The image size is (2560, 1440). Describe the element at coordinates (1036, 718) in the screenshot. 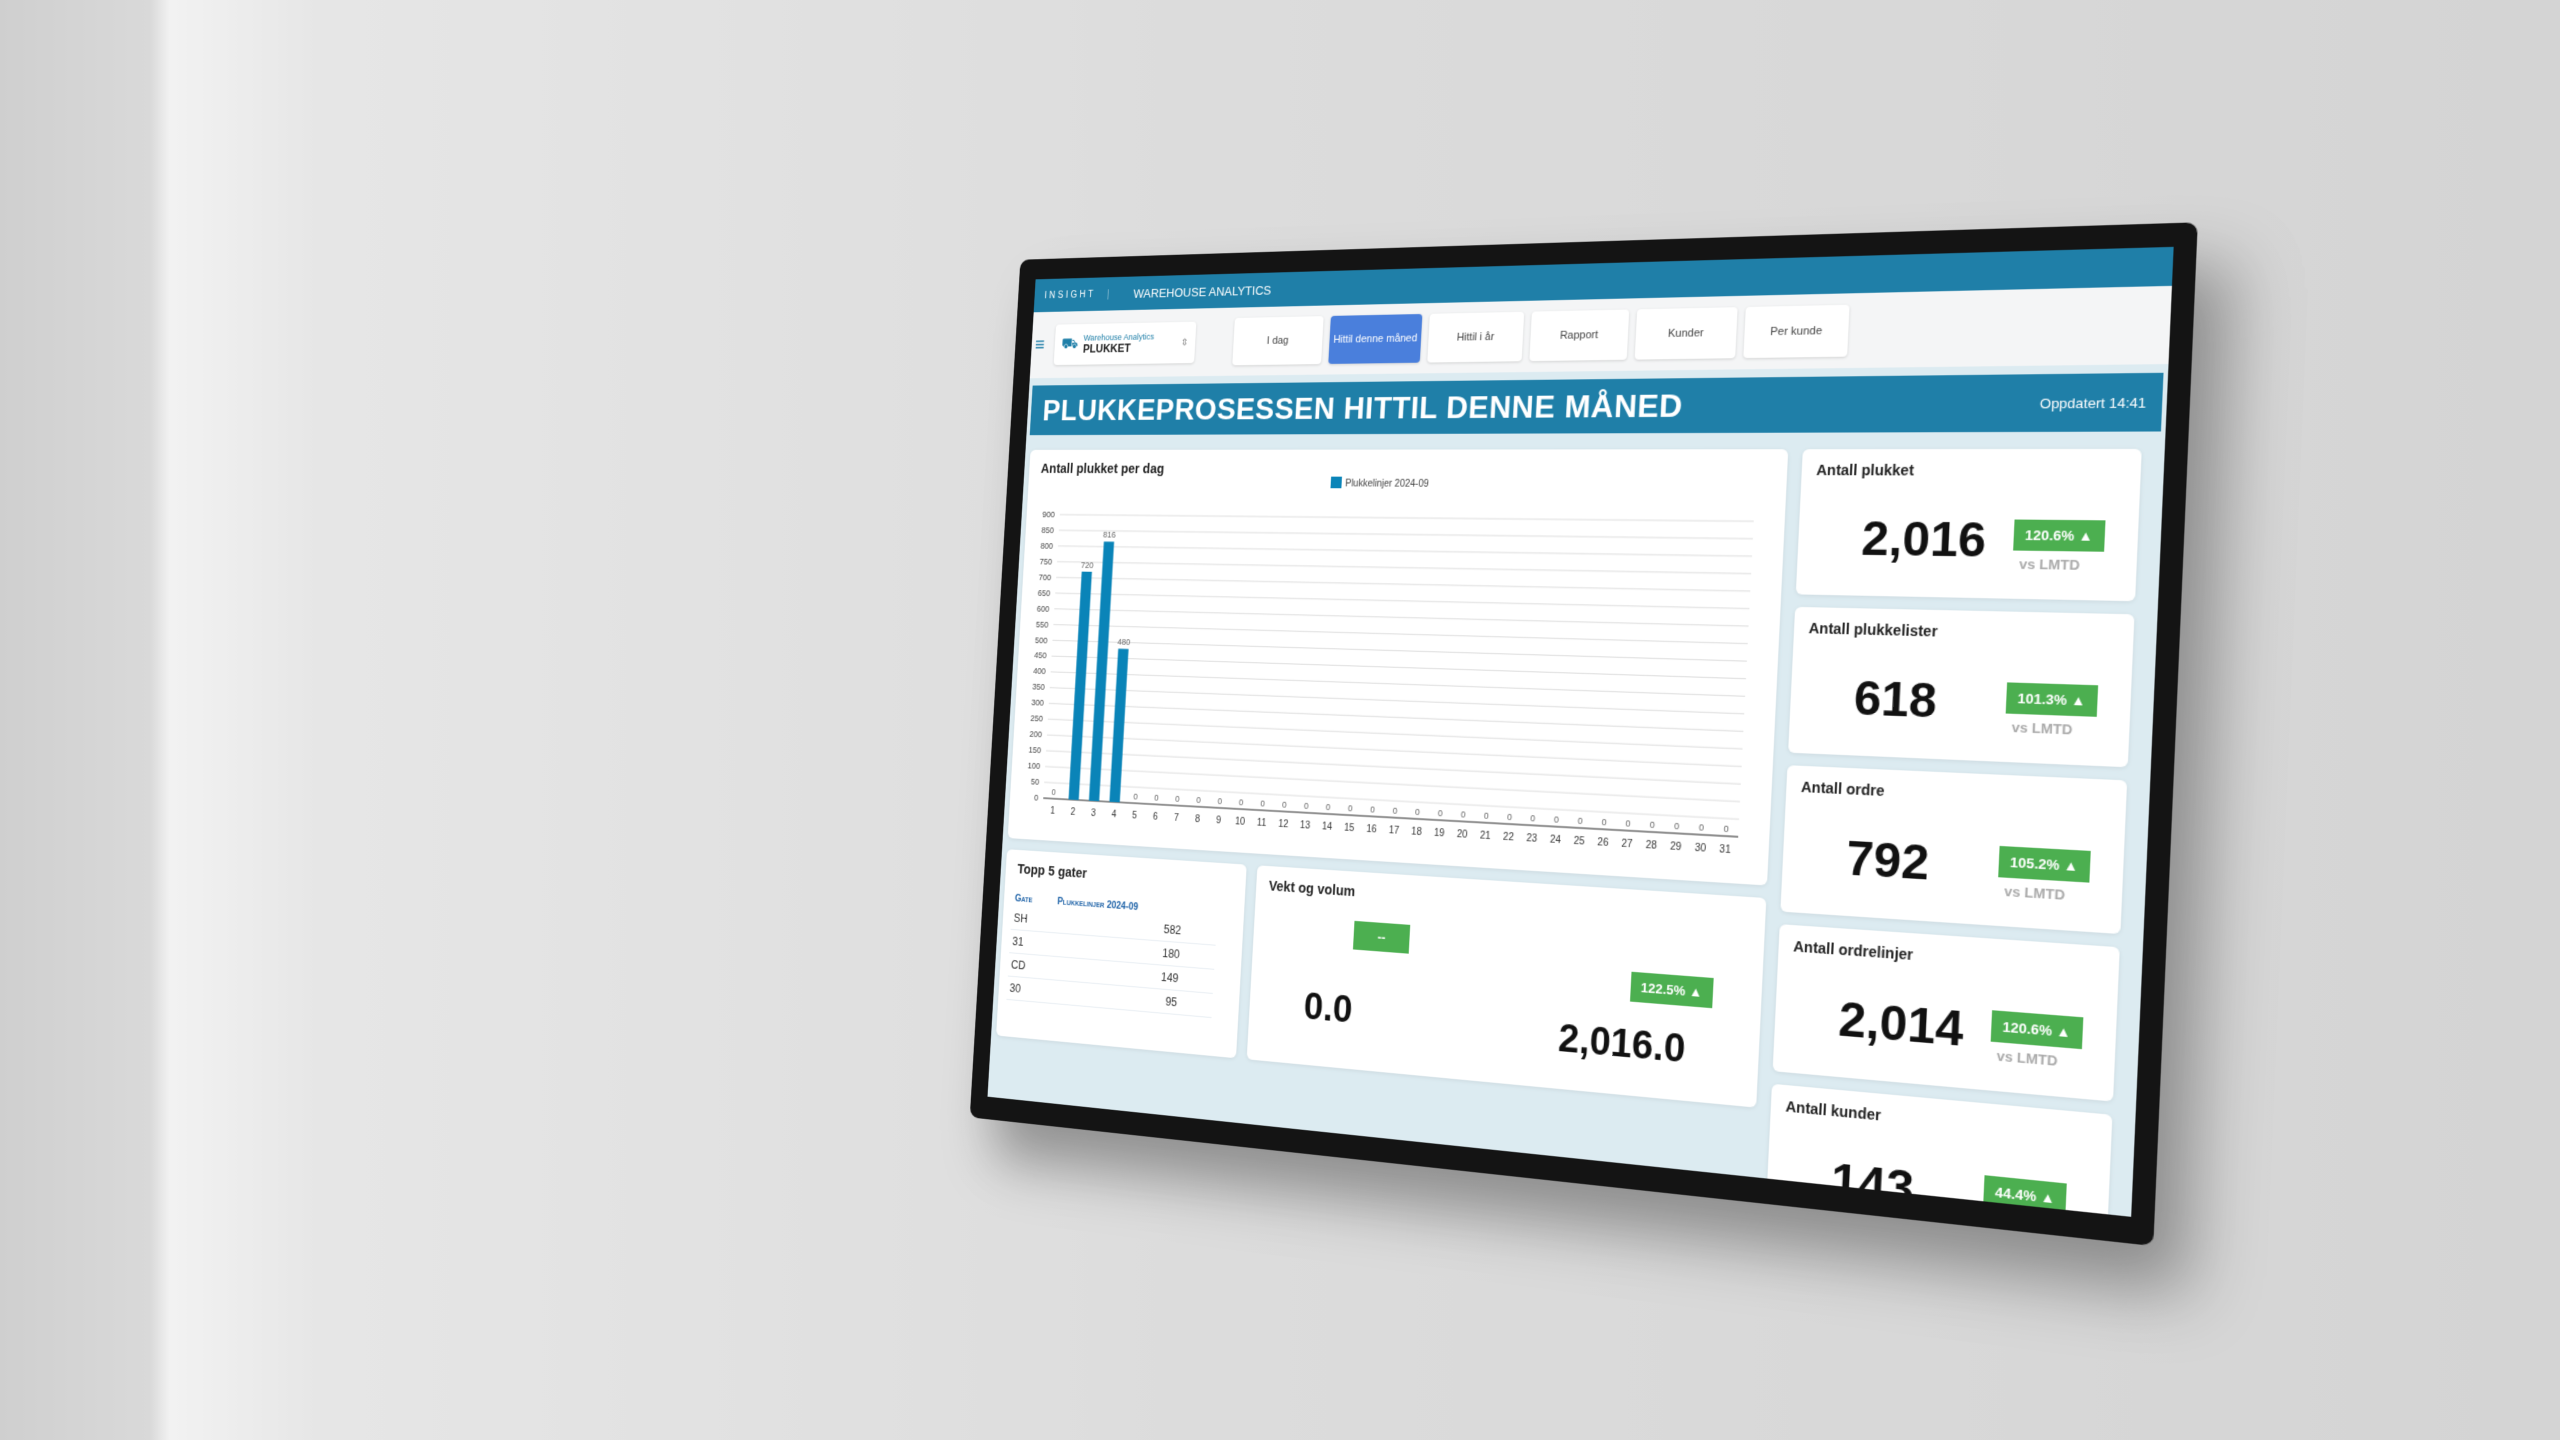

I see `y-tick-label: 250` at that location.